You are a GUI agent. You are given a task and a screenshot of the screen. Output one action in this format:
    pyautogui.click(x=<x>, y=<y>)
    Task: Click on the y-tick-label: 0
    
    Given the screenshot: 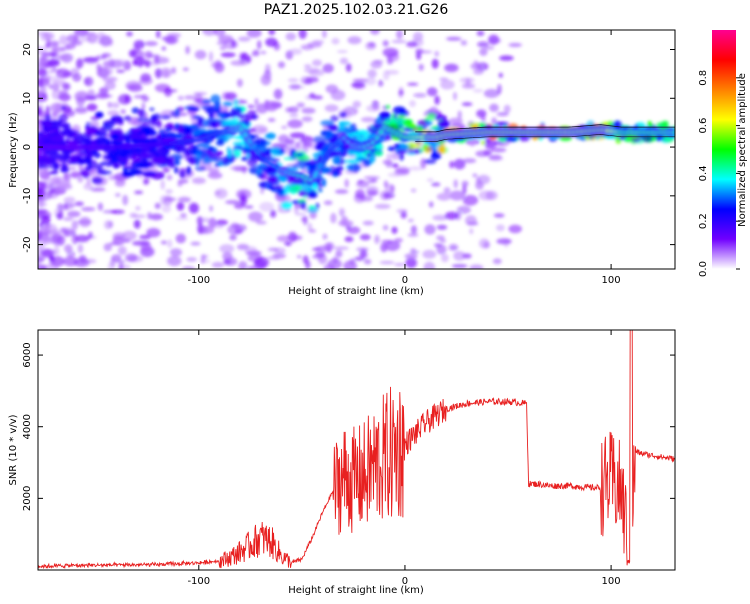 What is the action you would take?
    pyautogui.click(x=27, y=147)
    